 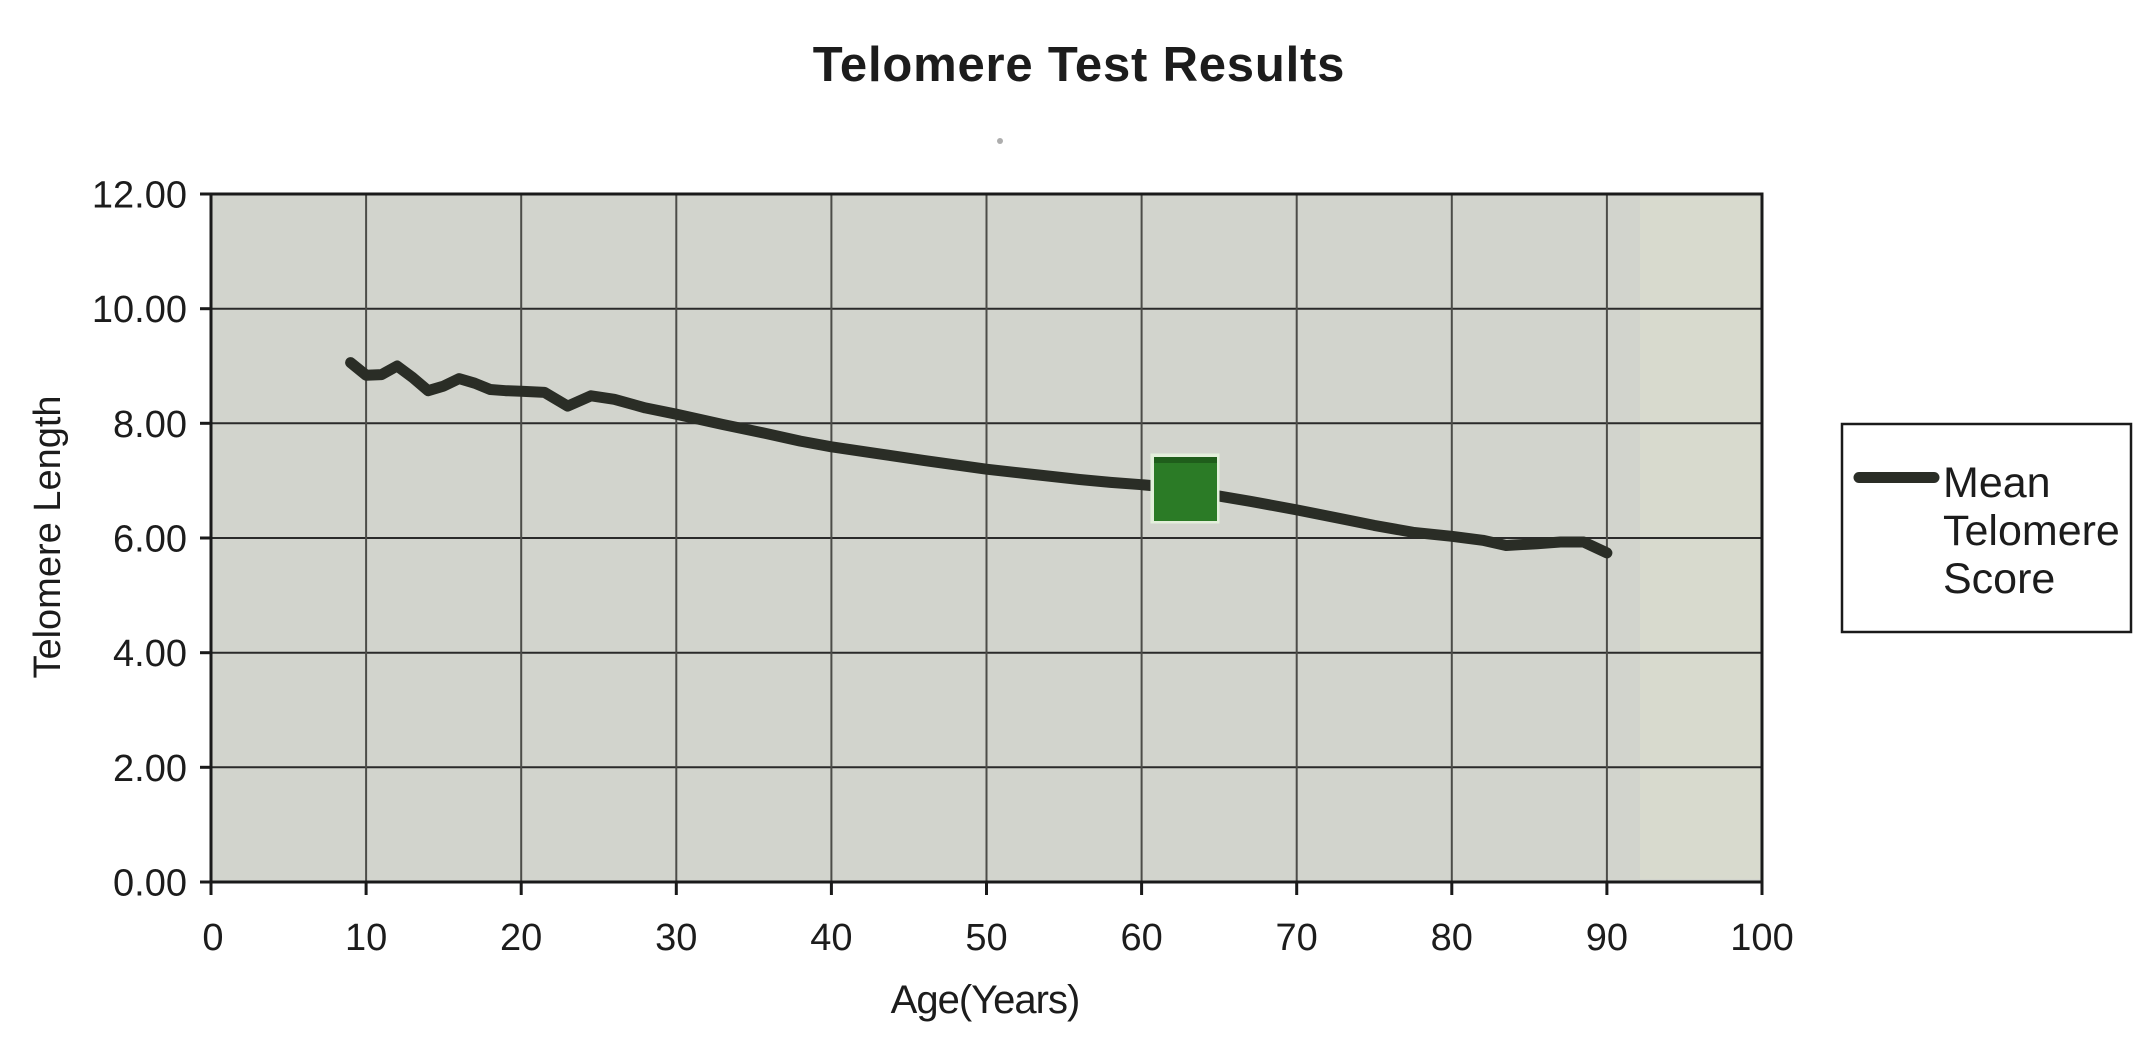 What do you see at coordinates (139, 196) in the screenshot?
I see `svg-text: 12.00` at bounding box center [139, 196].